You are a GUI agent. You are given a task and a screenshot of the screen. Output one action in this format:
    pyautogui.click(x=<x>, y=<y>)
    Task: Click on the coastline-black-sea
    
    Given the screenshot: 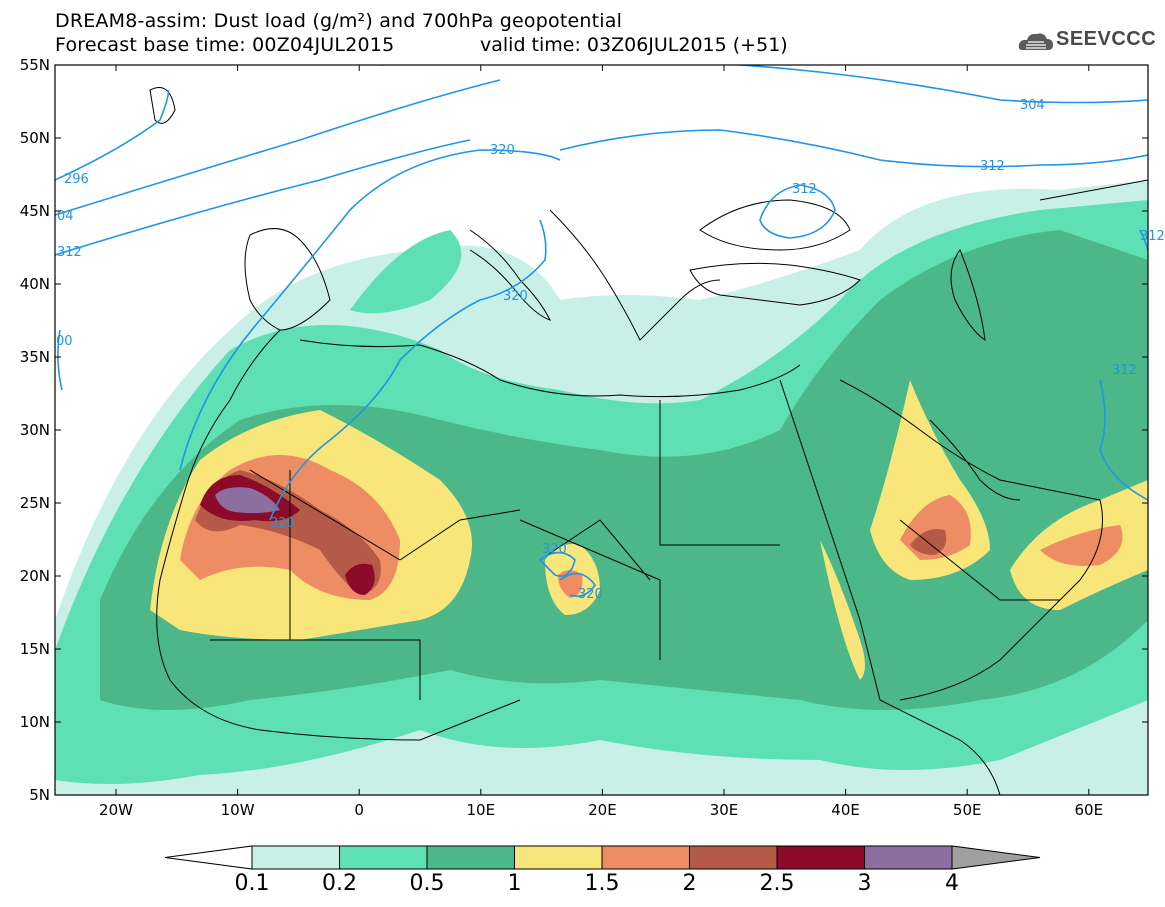 What is the action you would take?
    pyautogui.click(x=775, y=225)
    